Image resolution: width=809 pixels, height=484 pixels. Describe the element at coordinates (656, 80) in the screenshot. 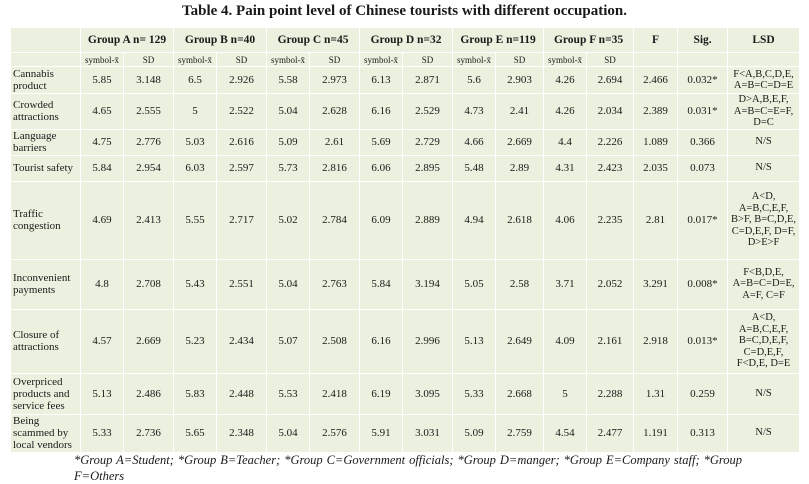

I see `cell-f: 2.466` at that location.